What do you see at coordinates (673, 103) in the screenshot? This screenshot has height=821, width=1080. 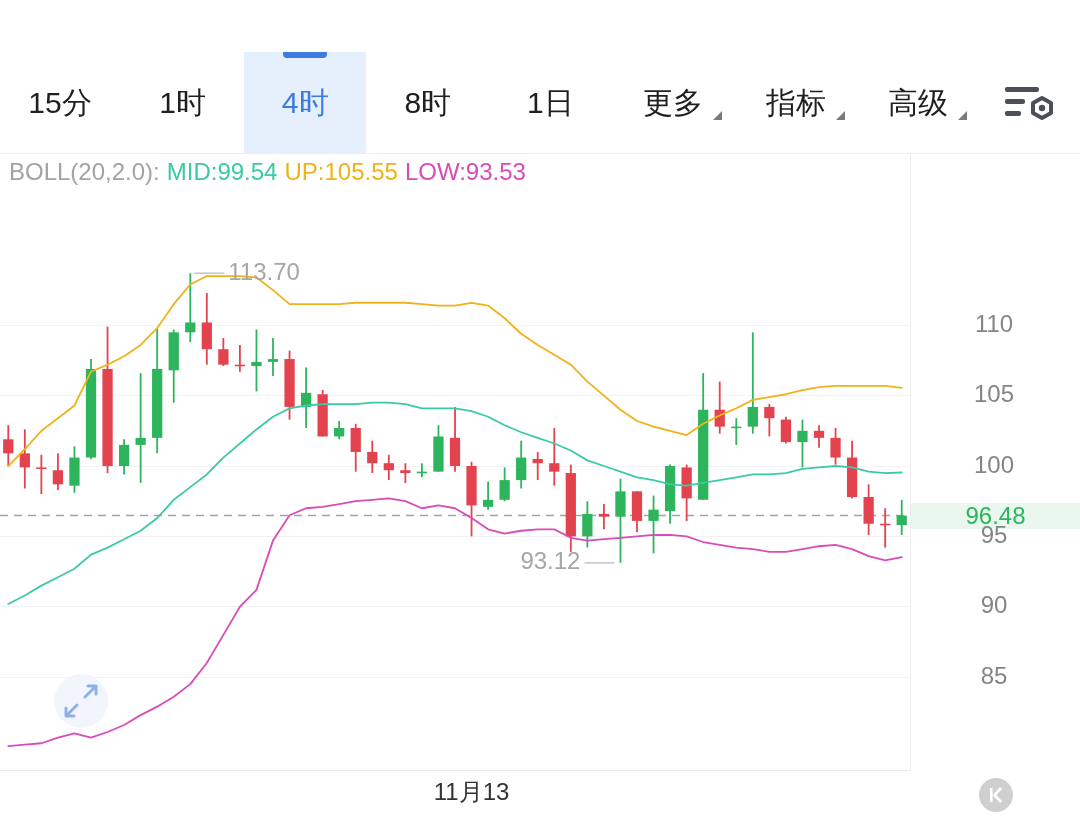 I see `text: 更多` at bounding box center [673, 103].